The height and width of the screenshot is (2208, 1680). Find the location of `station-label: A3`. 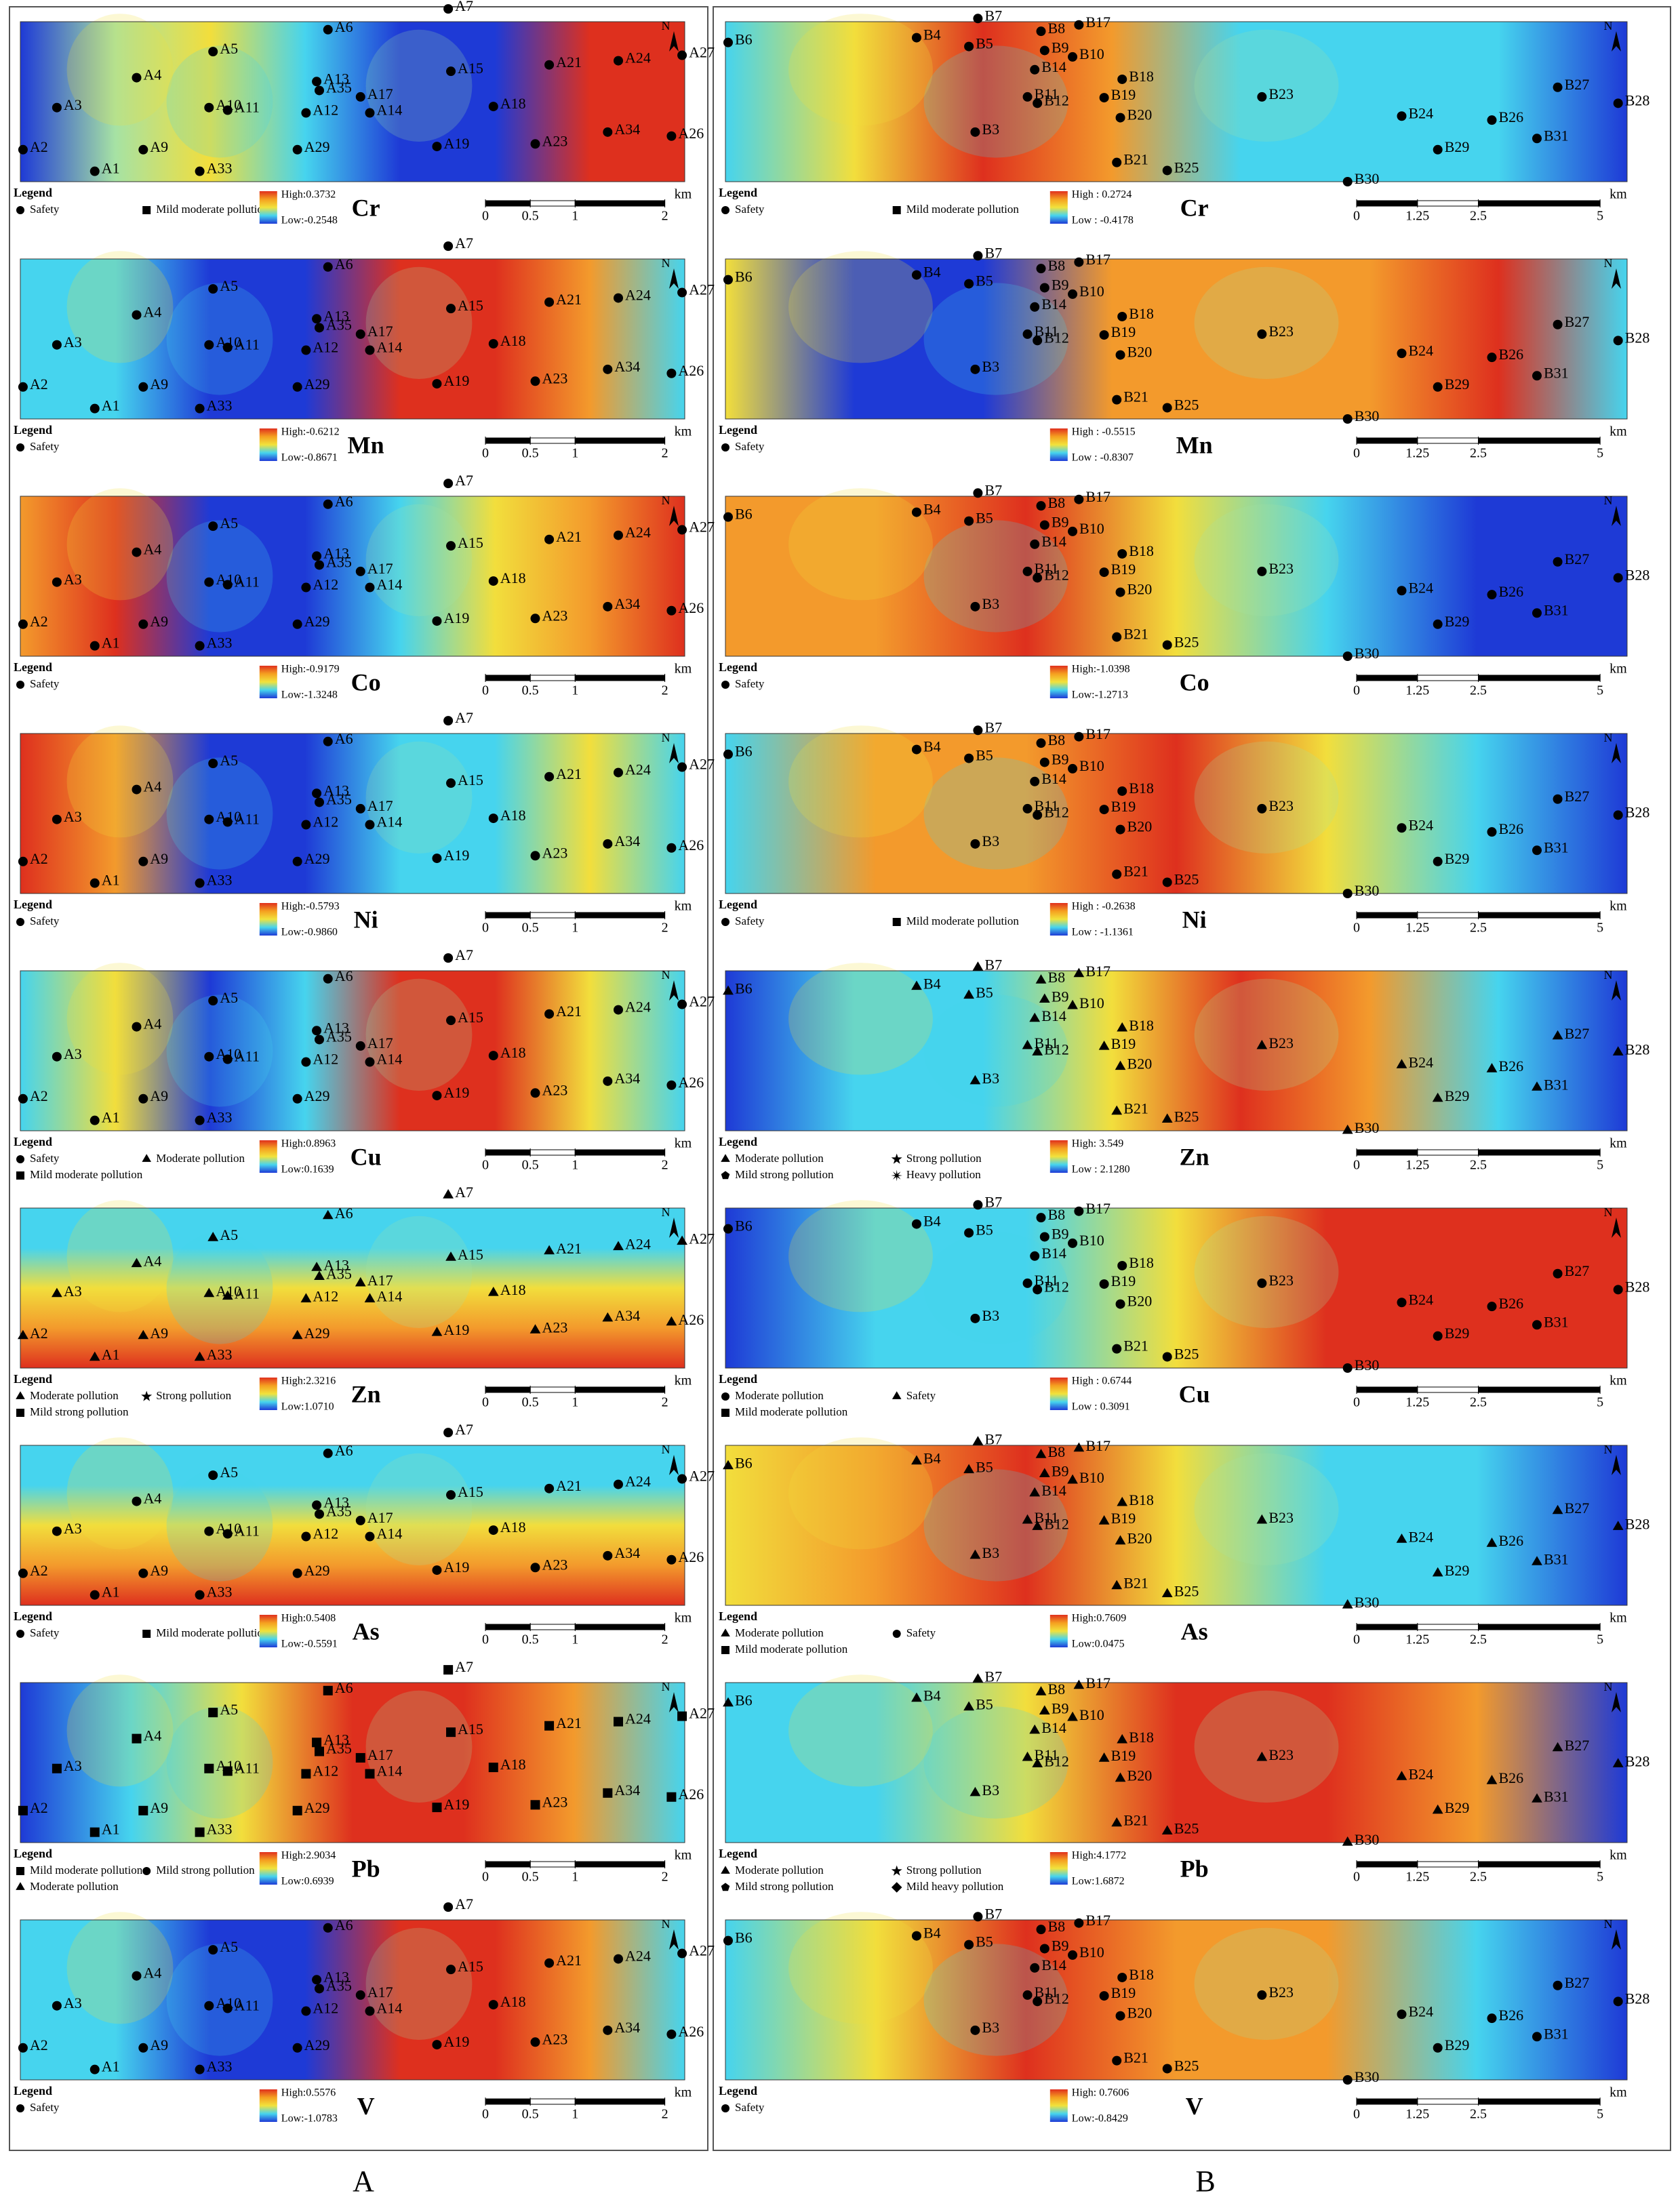

station-label: A3 is located at coordinates (73, 342).